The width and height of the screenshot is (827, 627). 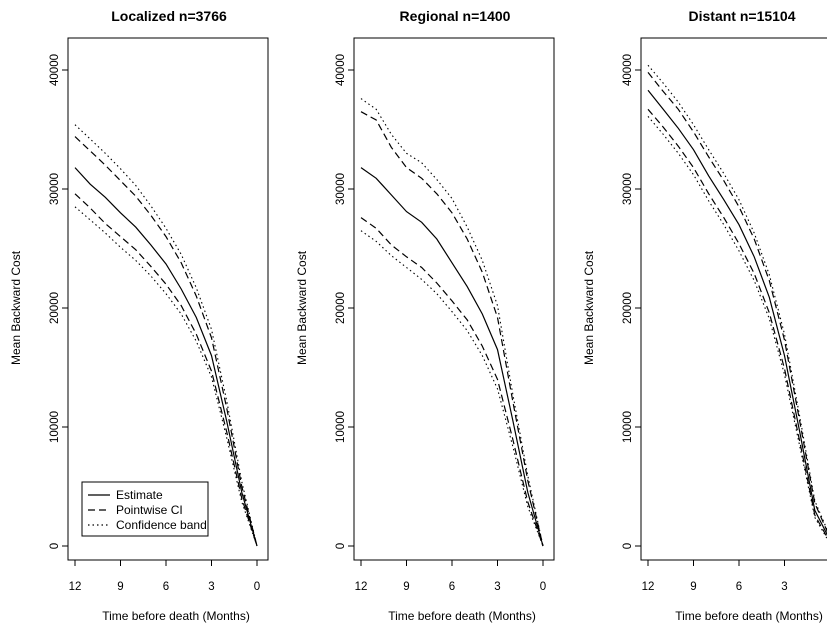 What do you see at coordinates (742, 16) in the screenshot?
I see `chart-title: Distant n=15104` at bounding box center [742, 16].